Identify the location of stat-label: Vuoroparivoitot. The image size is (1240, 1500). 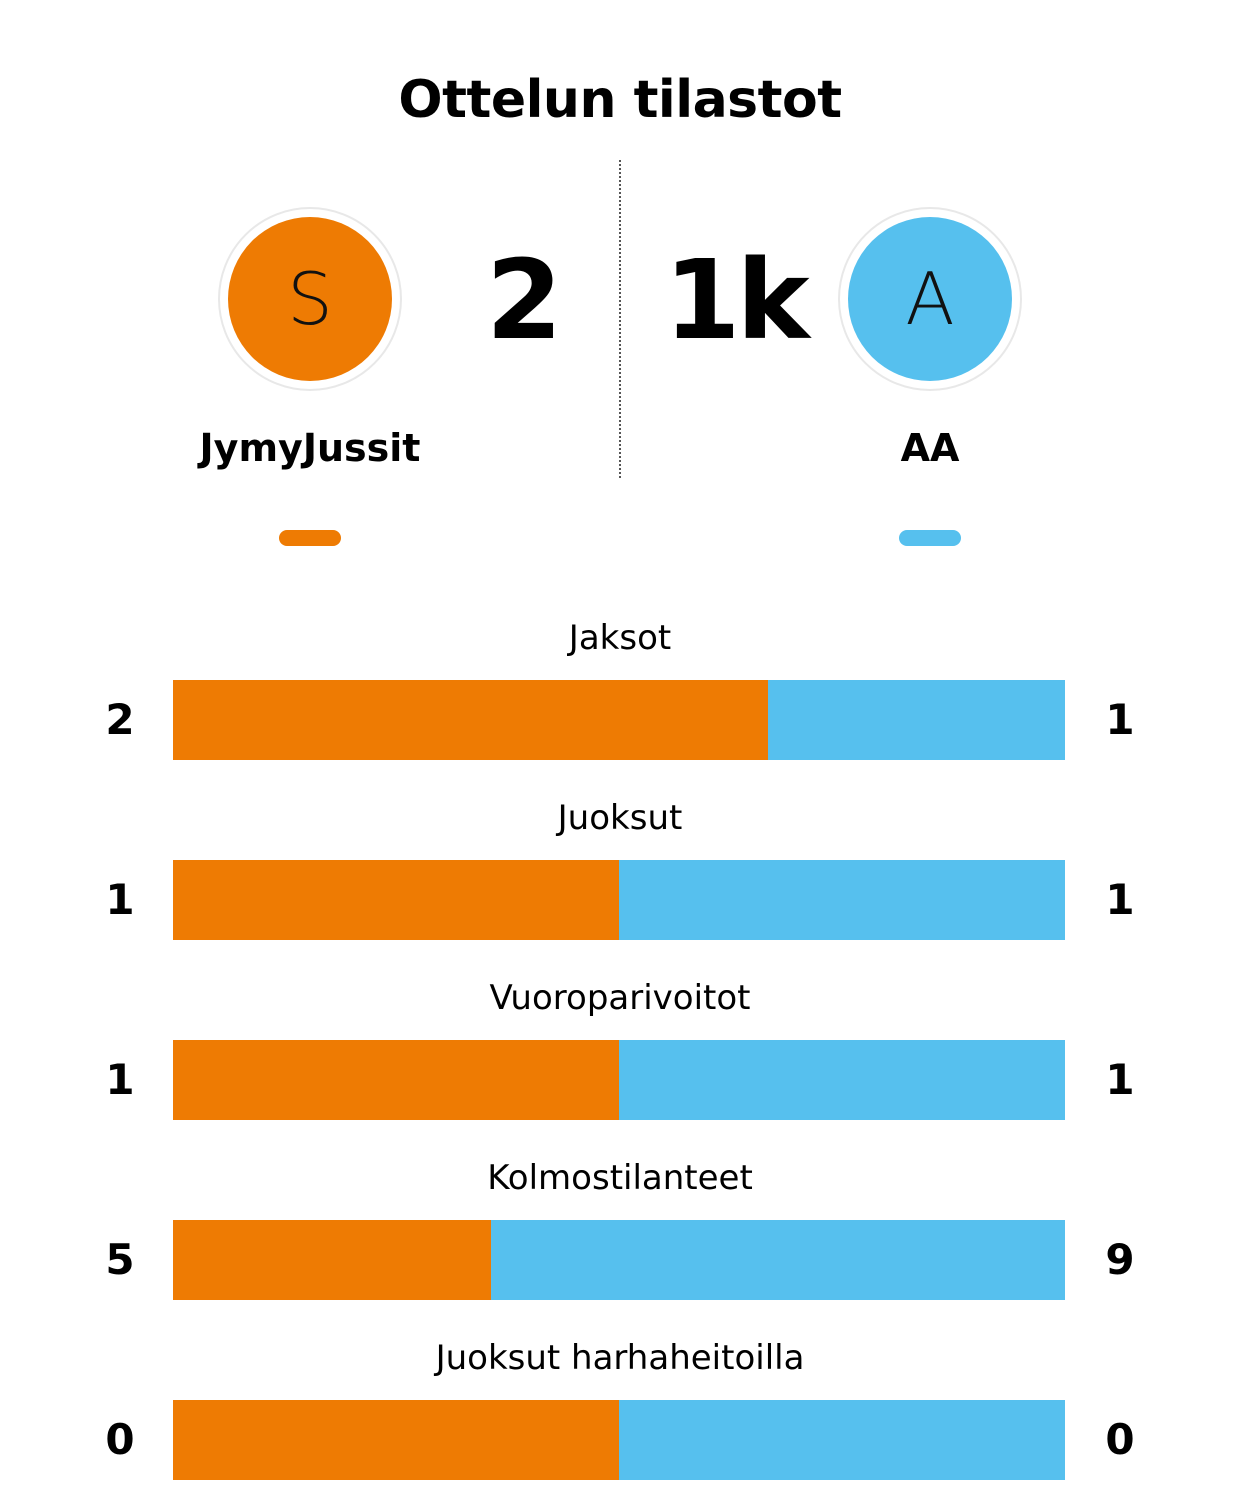
(620, 998).